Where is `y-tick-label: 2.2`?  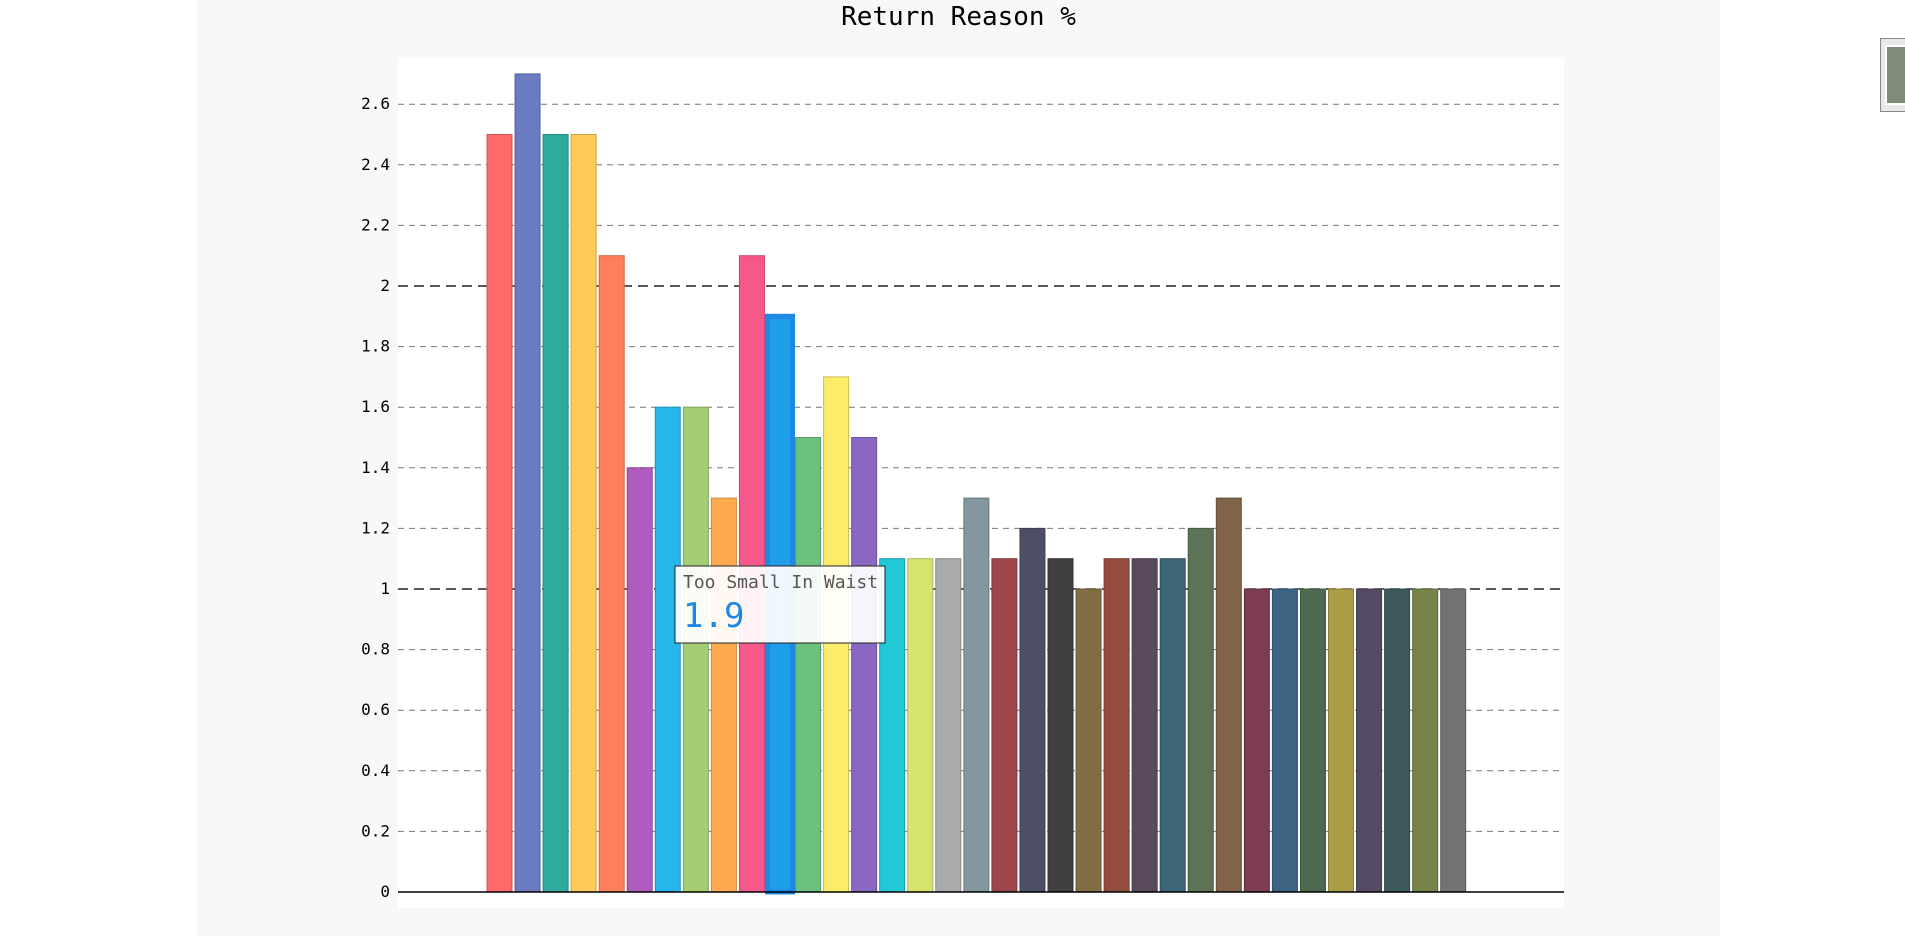
y-tick-label: 2.2 is located at coordinates (375, 224).